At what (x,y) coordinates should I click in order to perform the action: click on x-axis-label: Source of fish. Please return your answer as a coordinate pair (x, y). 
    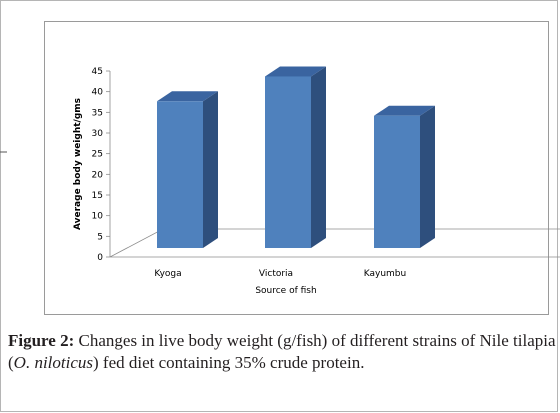
    Looking at the image, I should click on (285, 291).